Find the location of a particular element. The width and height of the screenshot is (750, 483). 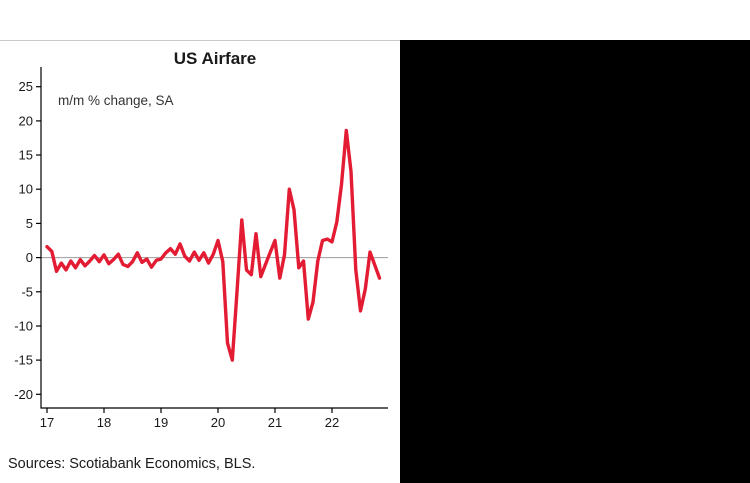

svg-text: 5 is located at coordinates (29, 223).